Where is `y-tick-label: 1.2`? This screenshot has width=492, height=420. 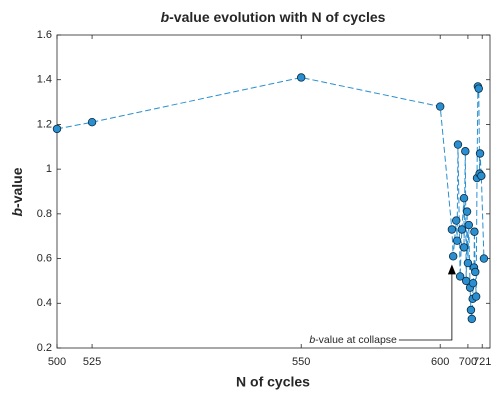
y-tick-label: 1.2 is located at coordinates (44, 124).